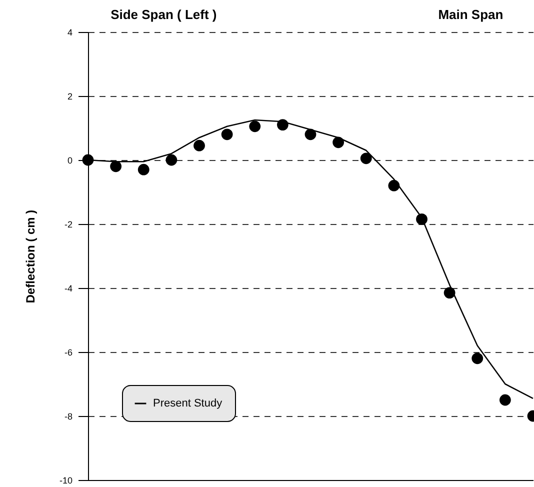  I want to click on y-tick-label: 0, so click(69, 161).